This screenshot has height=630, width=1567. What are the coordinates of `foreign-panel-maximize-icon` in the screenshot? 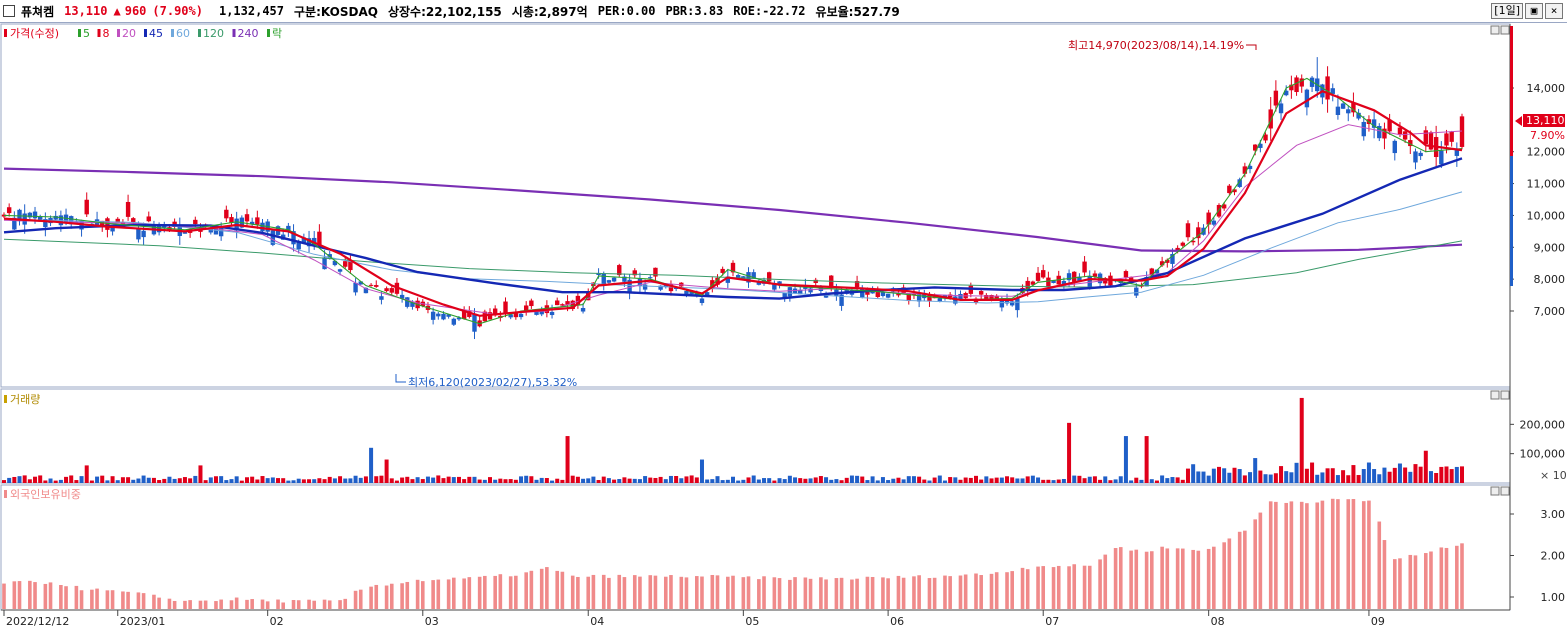 It's located at (1495, 491).